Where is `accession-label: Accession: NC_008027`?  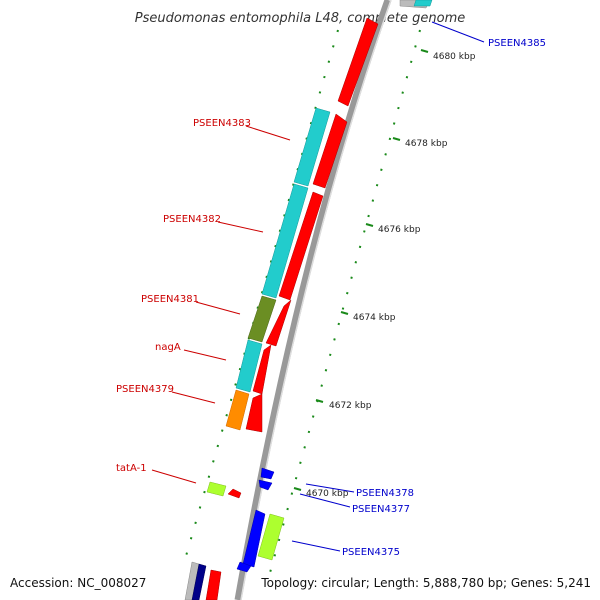 accession-label: Accession: NC_008027 is located at coordinates (78, 583).